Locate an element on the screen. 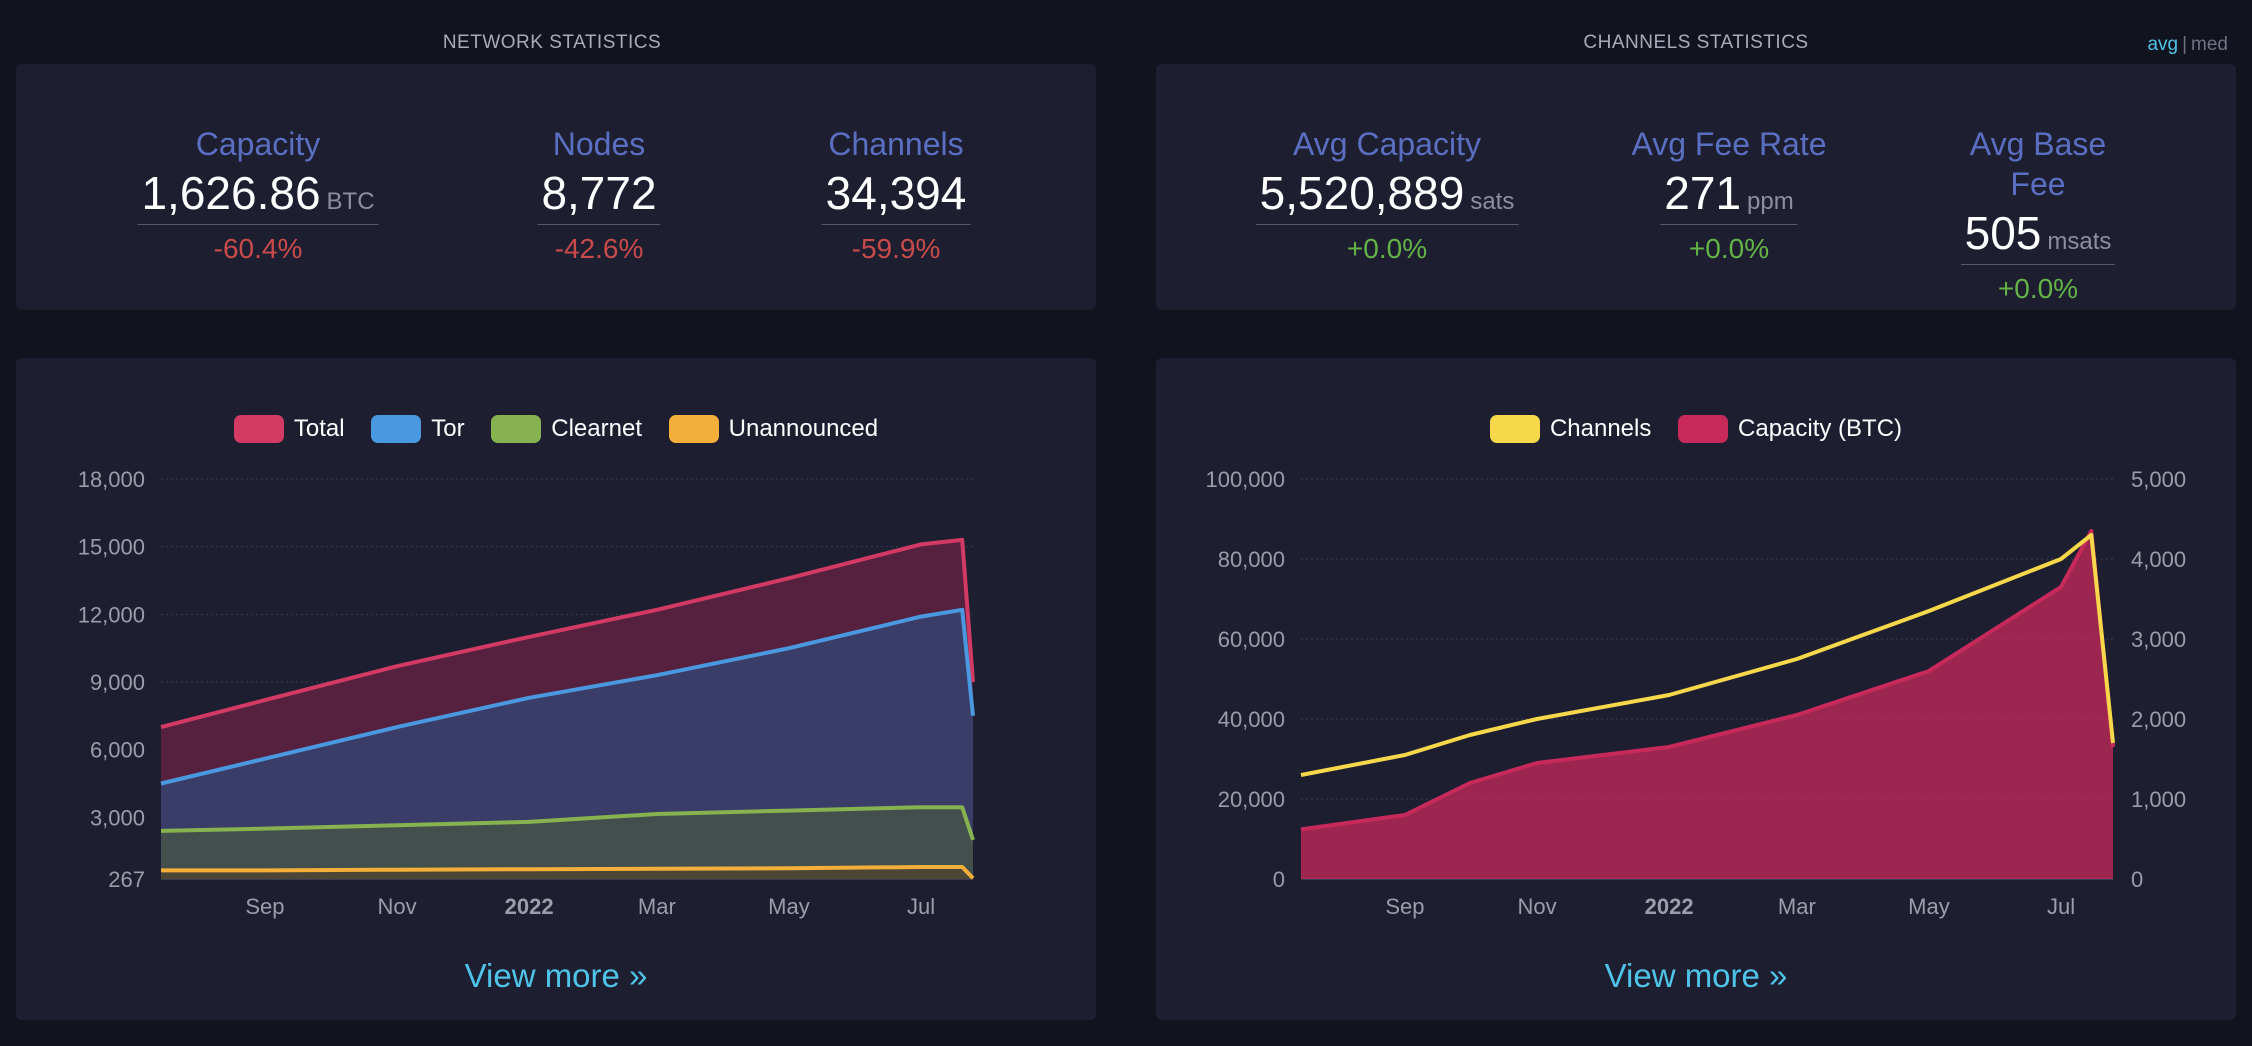 The width and height of the screenshot is (2252, 1046). avg-med-toggle: avg | med is located at coordinates (2187, 45).